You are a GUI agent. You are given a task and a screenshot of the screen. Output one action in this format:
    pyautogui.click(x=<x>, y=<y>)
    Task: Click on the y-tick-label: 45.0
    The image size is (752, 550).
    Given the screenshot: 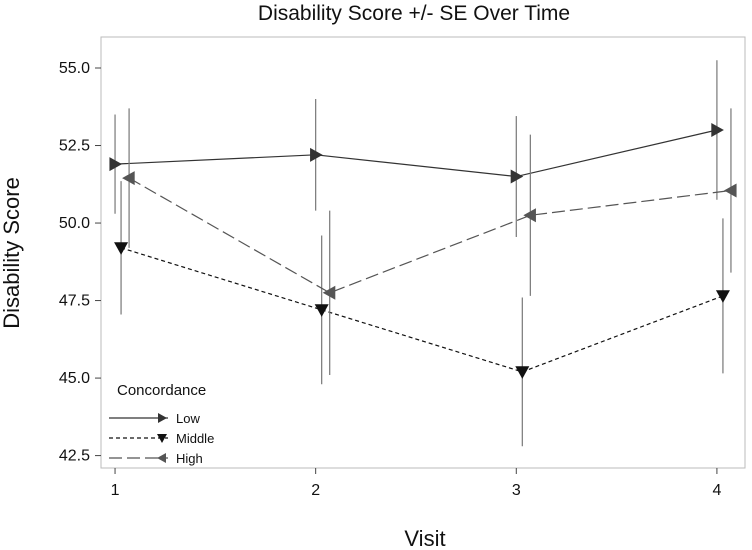 What is the action you would take?
    pyautogui.click(x=74, y=378)
    